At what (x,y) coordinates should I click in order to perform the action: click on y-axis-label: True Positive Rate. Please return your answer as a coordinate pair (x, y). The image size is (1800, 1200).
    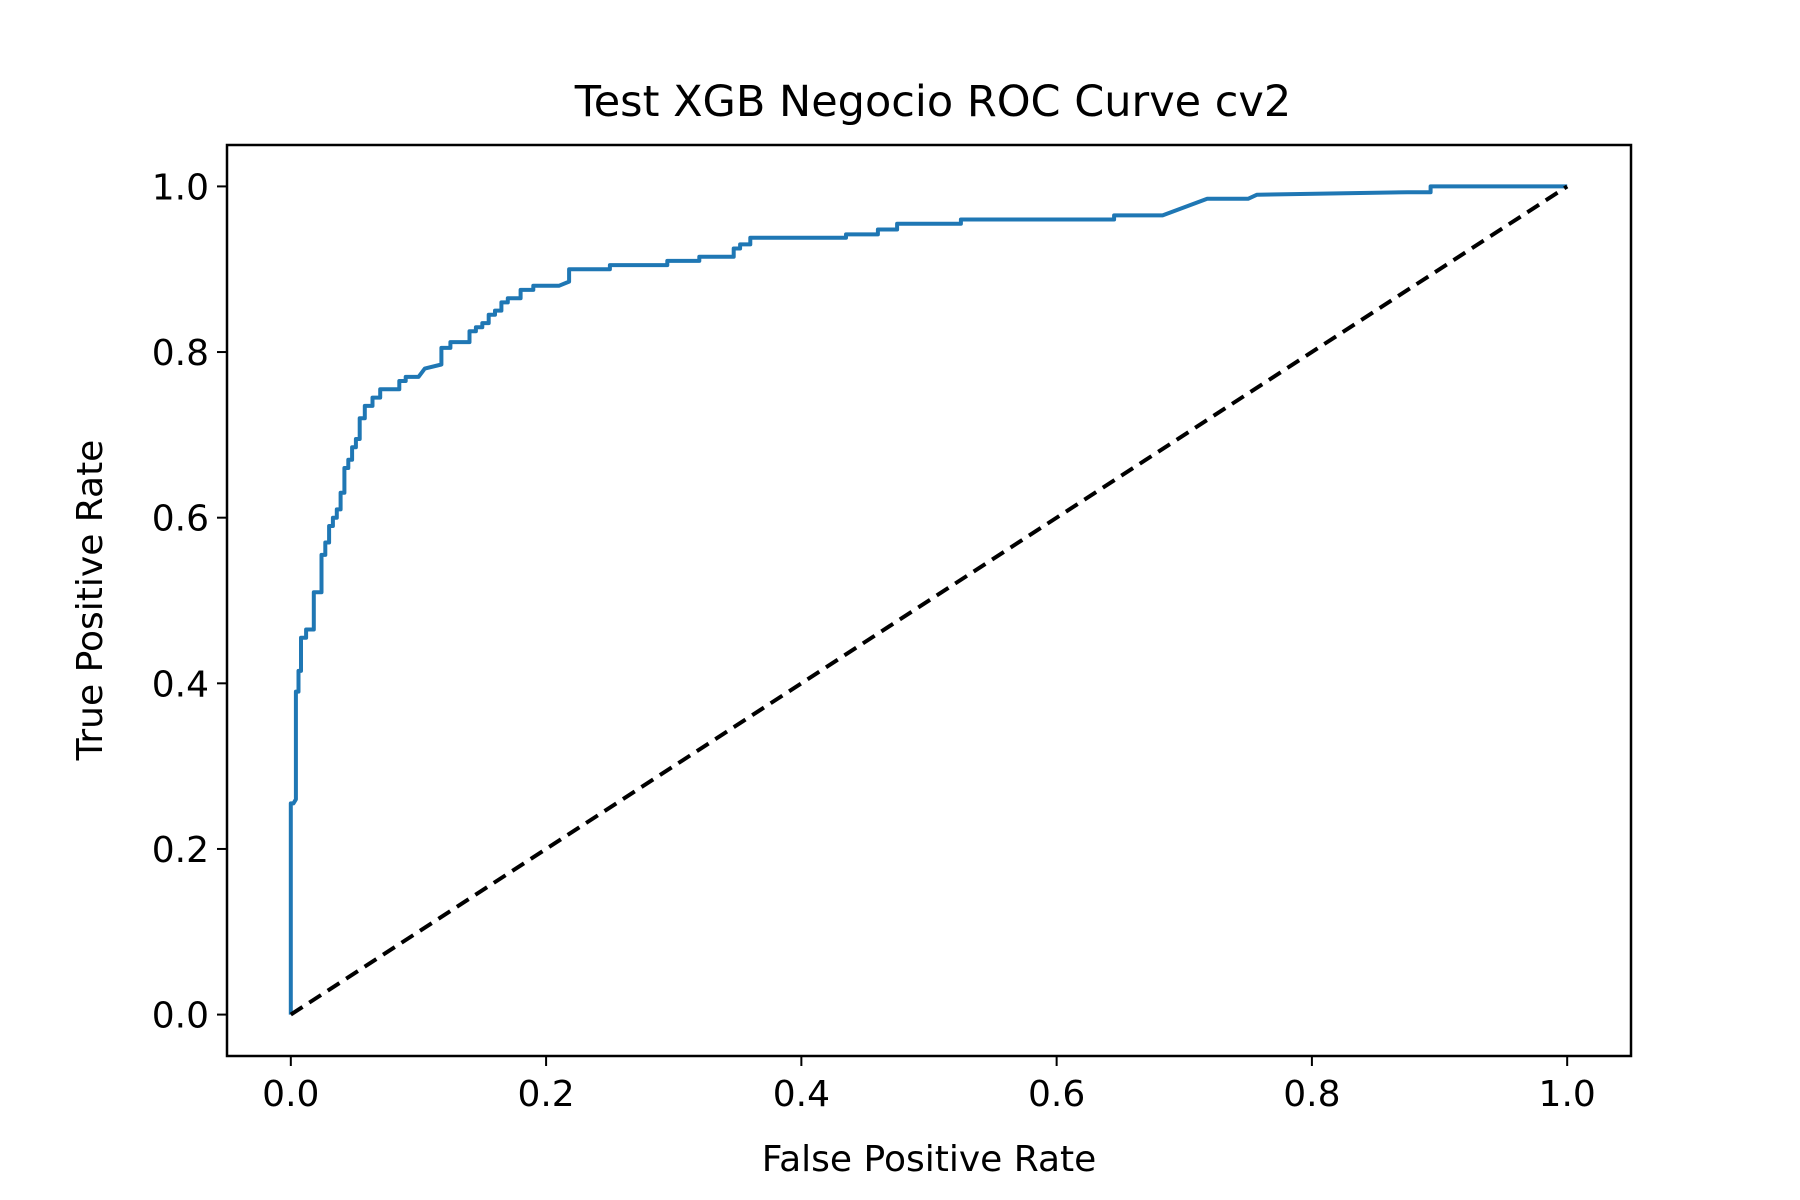
    Looking at the image, I should click on (90, 601).